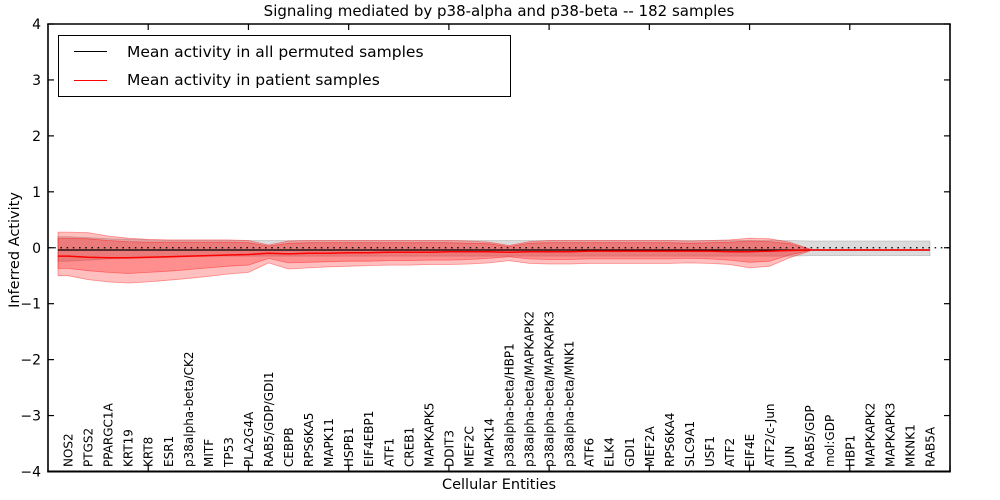  Describe the element at coordinates (289, 447) in the screenshot. I see `x-category-label: CEBPB` at that location.